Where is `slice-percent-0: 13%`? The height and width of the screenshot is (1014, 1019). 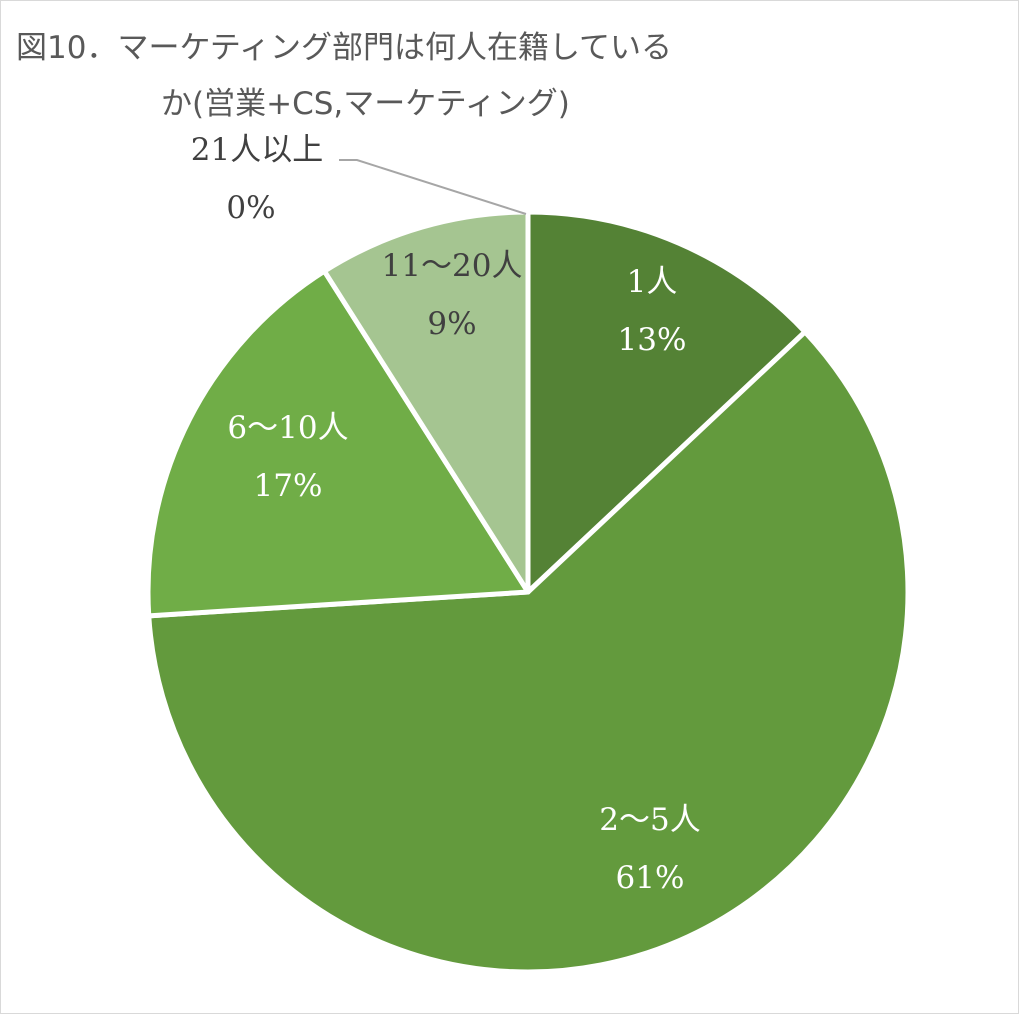
slice-percent-0: 13% is located at coordinates (652, 340).